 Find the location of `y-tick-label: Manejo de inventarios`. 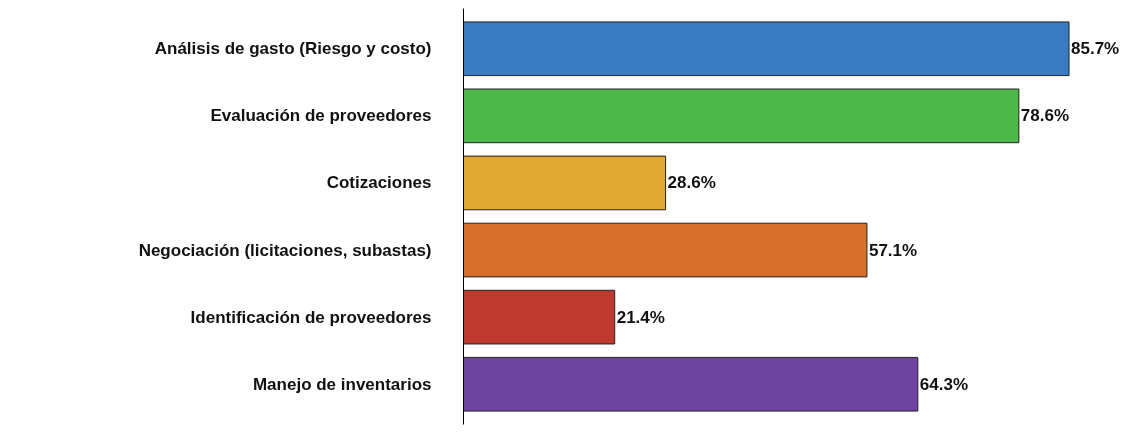

y-tick-label: Manejo de inventarios is located at coordinates (342, 384).